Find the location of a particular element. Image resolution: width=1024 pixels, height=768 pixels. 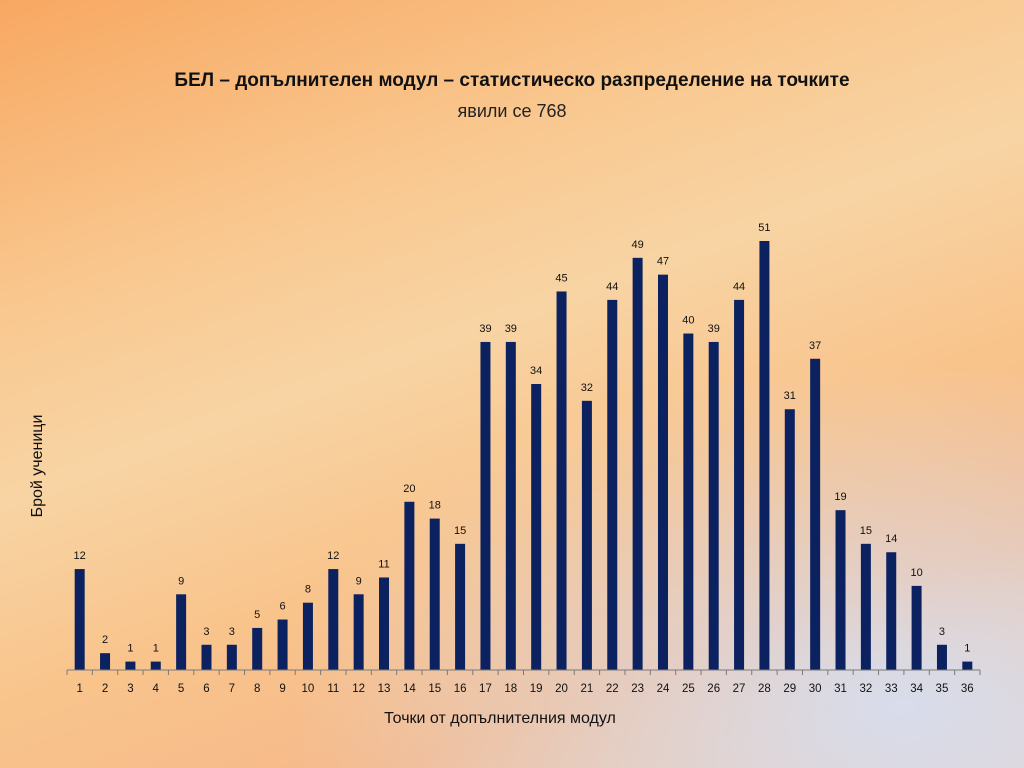

x-tick-label: 19 is located at coordinates (536, 689).